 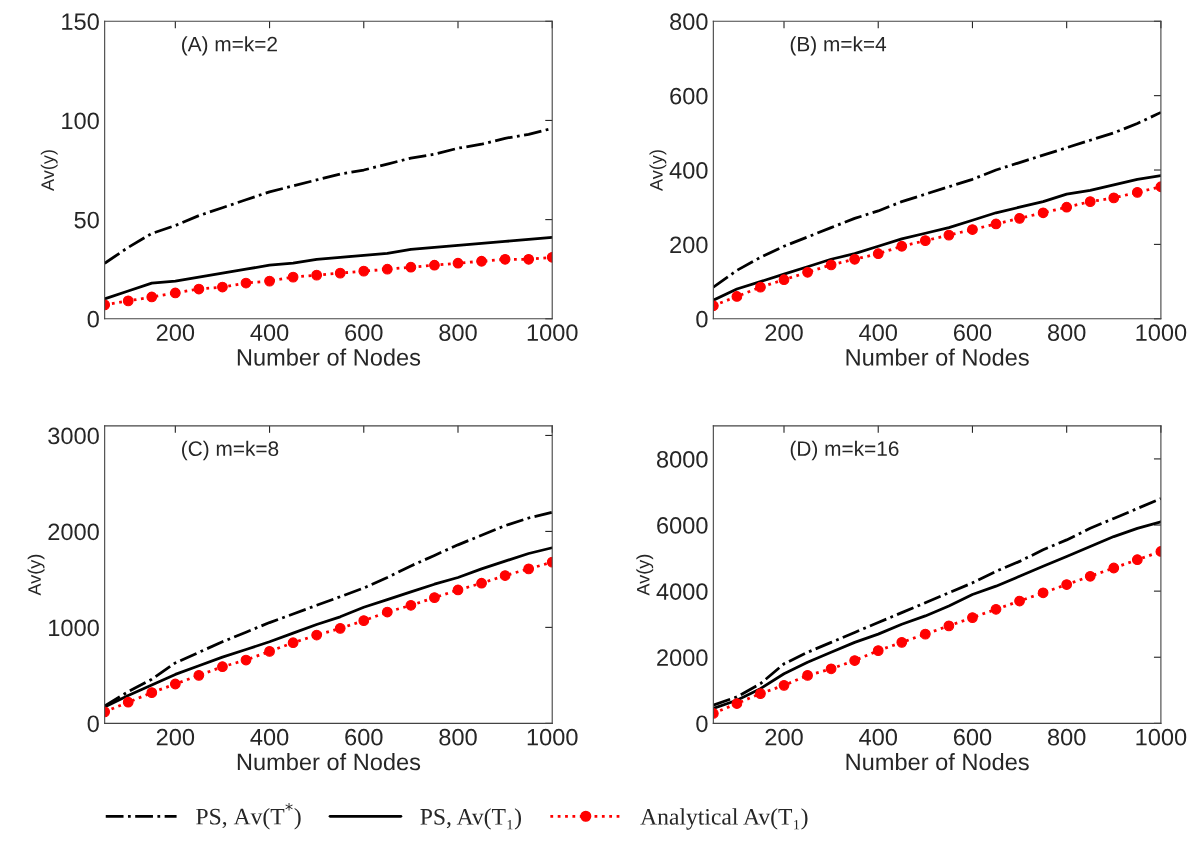 I want to click on x-tick-label: 800, so click(x=1067, y=332).